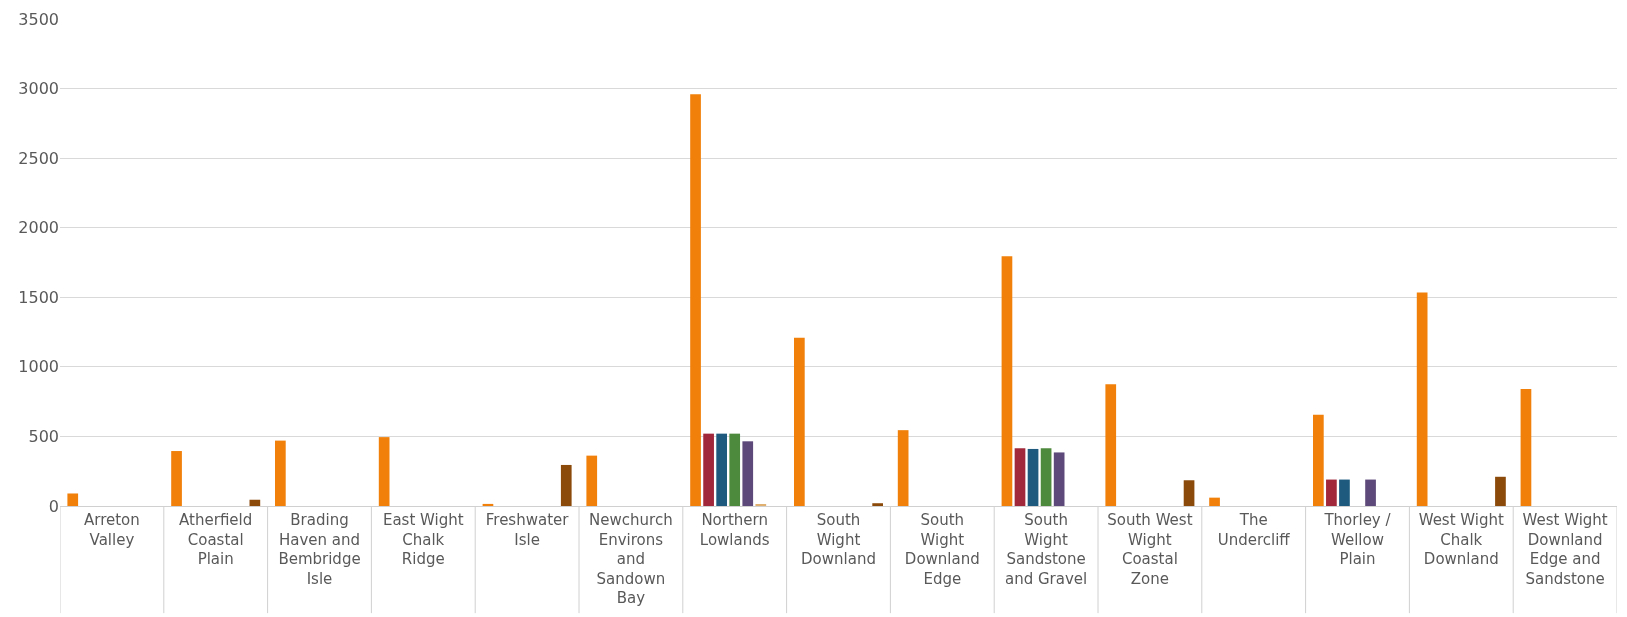  Describe the element at coordinates (112, 530) in the screenshot. I see `x-tick-label: Arreton Valley` at that location.